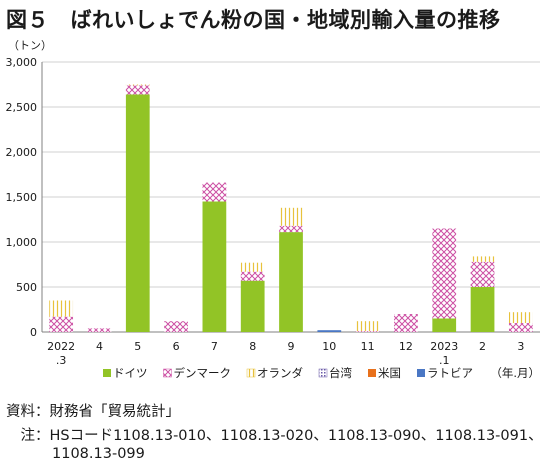 The image size is (548, 469). What do you see at coordinates (22, 107) in the screenshot?
I see `y-tick-label: 2,500` at bounding box center [22, 107].